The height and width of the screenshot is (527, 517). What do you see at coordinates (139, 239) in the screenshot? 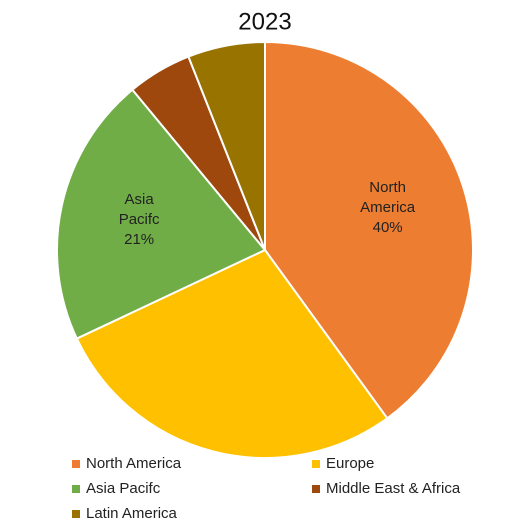
I see `data-label-value: 21%` at bounding box center [139, 239].